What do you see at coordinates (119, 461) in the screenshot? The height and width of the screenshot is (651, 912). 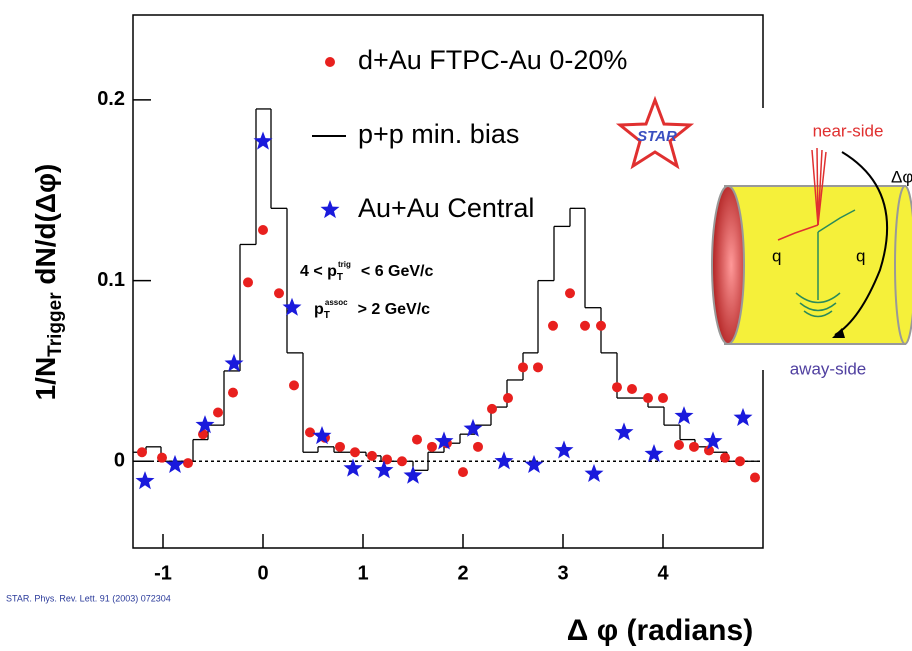 I see `y-tick-label: 0` at bounding box center [119, 461].